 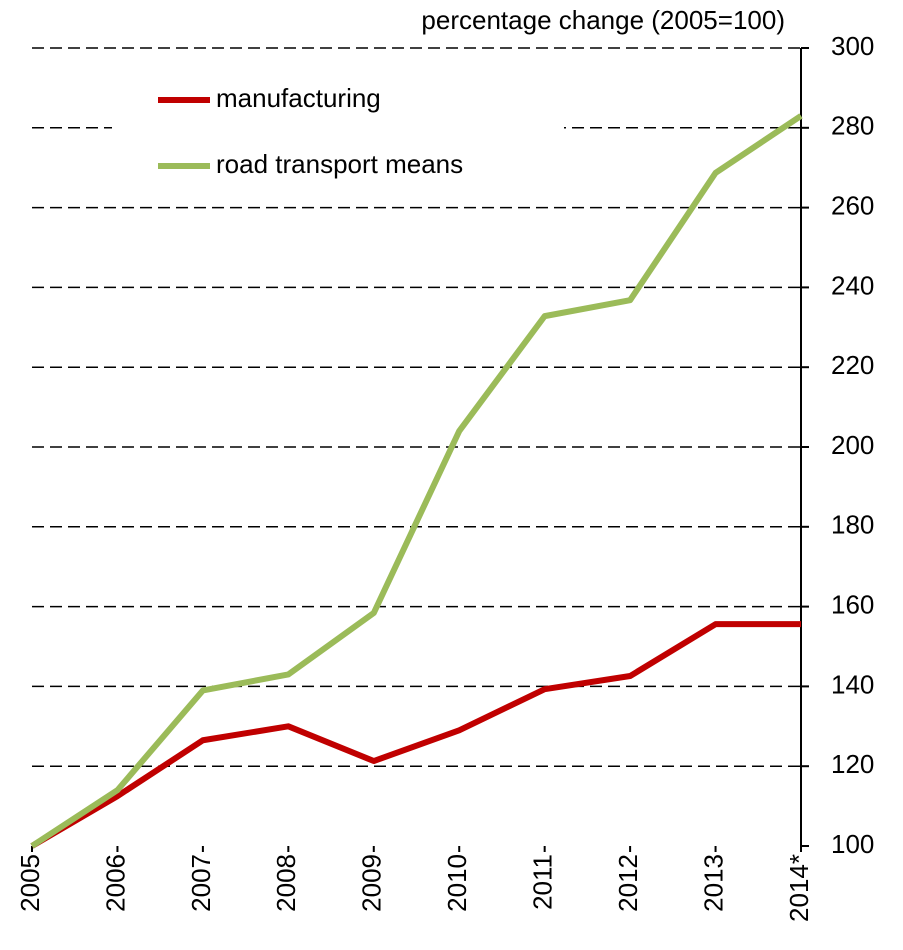 I want to click on x-tick-label: 2006, so click(x=115, y=883).